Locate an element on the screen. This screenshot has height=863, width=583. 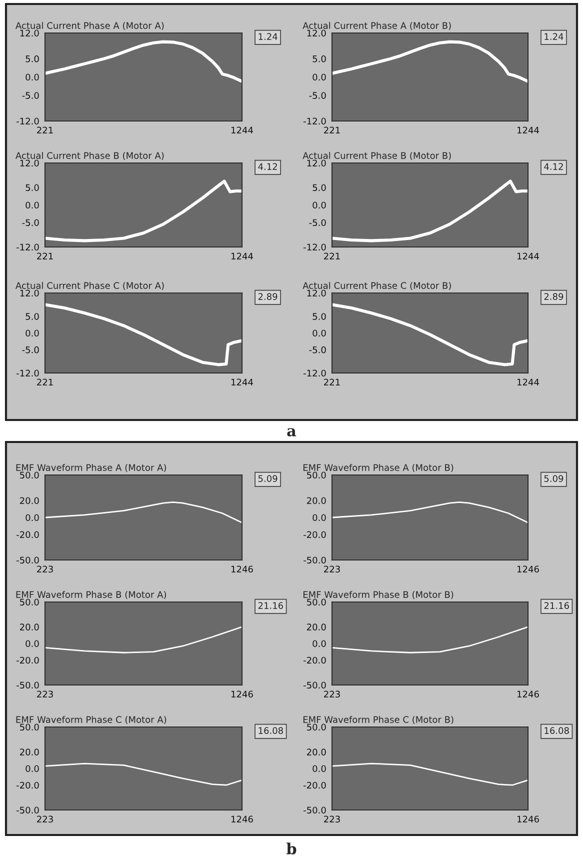
chart-title: EMF Waveform Phase B (Motor B) is located at coordinates (378, 595).